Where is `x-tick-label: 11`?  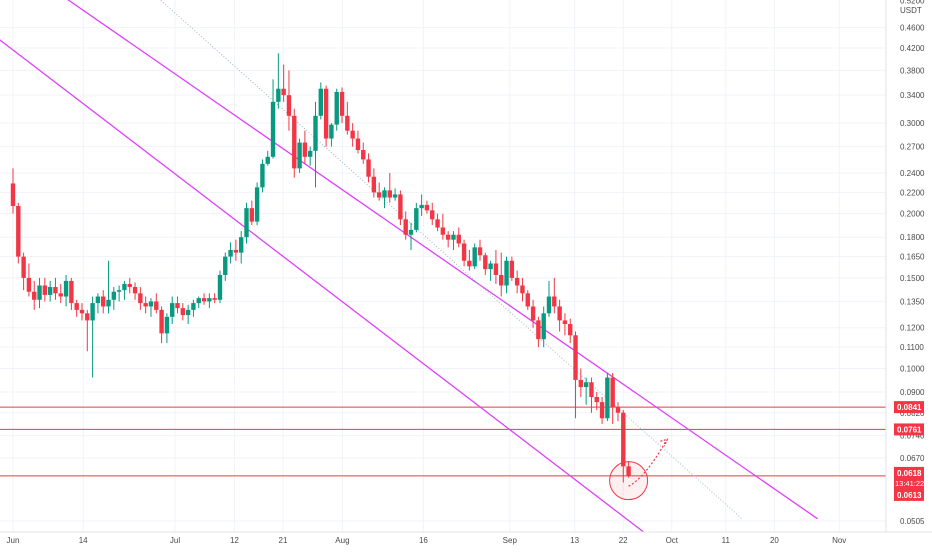
x-tick-label: 11 is located at coordinates (726, 540).